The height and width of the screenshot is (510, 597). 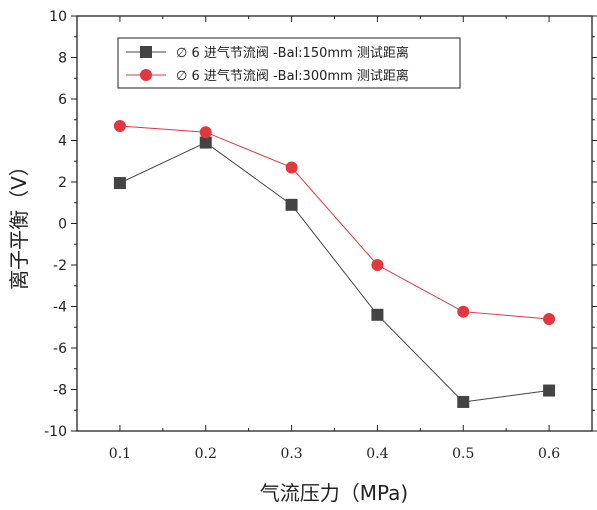 What do you see at coordinates (62, 142) in the screenshot?
I see `y-tick-label: 4` at bounding box center [62, 142].